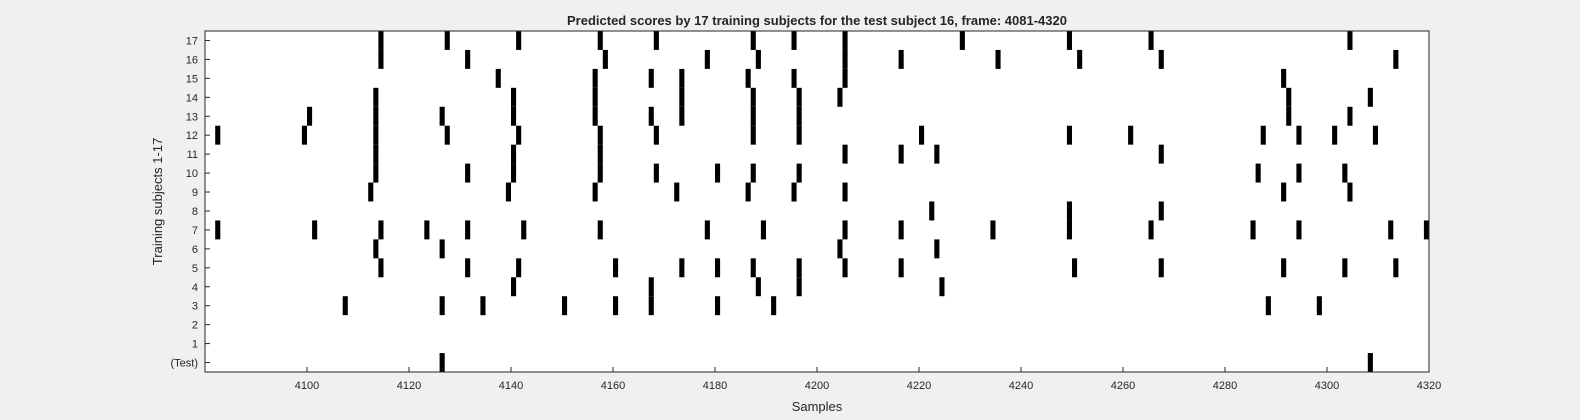 The image size is (1580, 420). What do you see at coordinates (192, 155) in the screenshot?
I see `y-tick-label: 11` at bounding box center [192, 155].